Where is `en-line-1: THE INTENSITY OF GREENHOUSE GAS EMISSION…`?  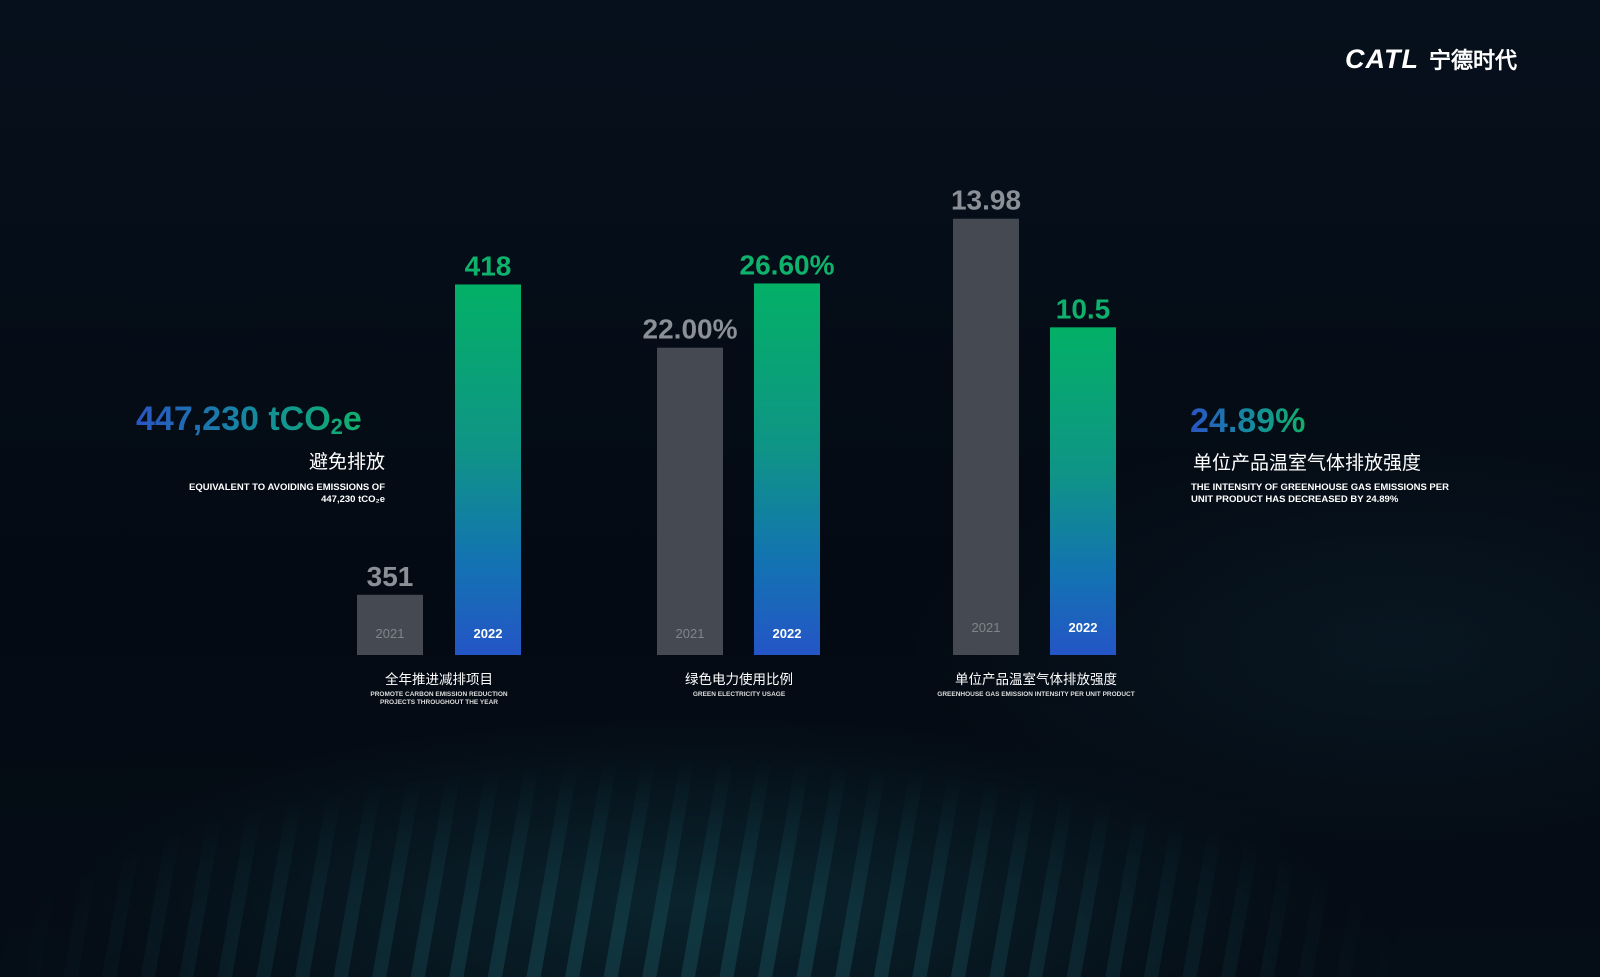 en-line-1: THE INTENSITY OF GREENHOUSE GAS EMISSION… is located at coordinates (1320, 487).